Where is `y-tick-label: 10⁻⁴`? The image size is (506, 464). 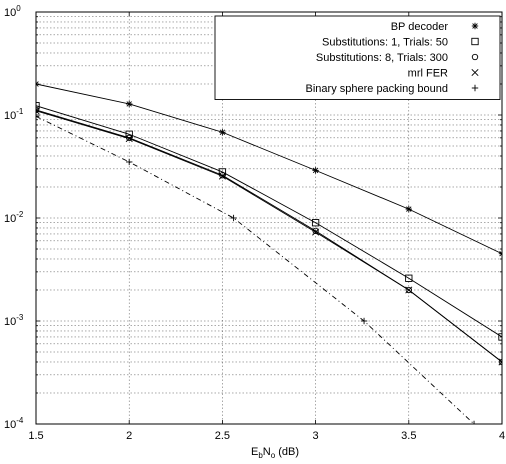
y-tick-label: 10⁻⁴ is located at coordinates (14, 423).